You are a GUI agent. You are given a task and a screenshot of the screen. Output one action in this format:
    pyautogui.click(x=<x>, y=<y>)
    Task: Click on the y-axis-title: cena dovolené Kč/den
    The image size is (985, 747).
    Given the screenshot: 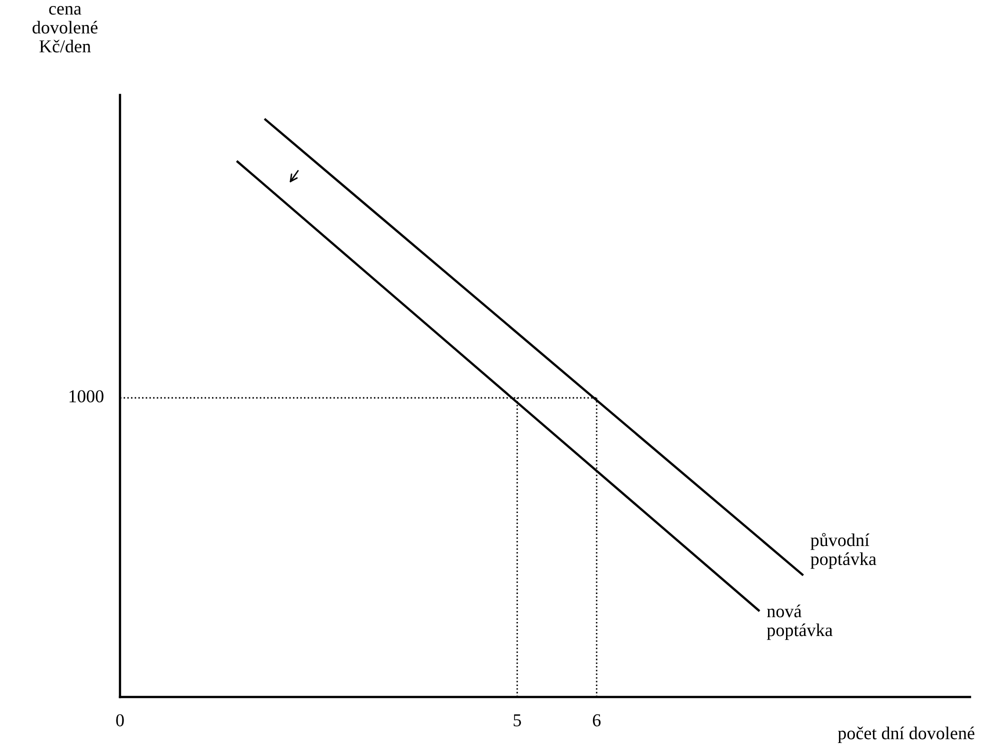 What is the action you would take?
    pyautogui.click(x=65, y=29)
    